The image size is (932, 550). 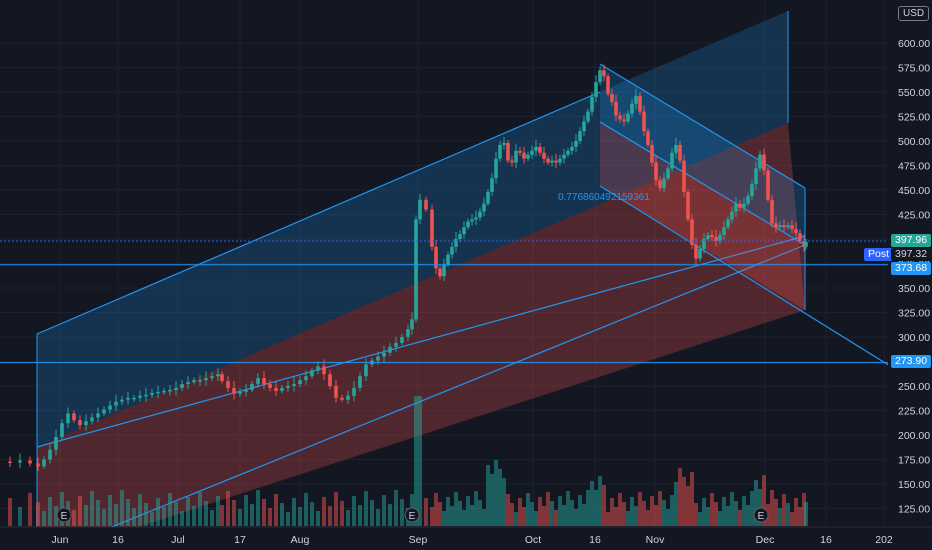 I want to click on time-tick-label: Jun, so click(x=60, y=540).